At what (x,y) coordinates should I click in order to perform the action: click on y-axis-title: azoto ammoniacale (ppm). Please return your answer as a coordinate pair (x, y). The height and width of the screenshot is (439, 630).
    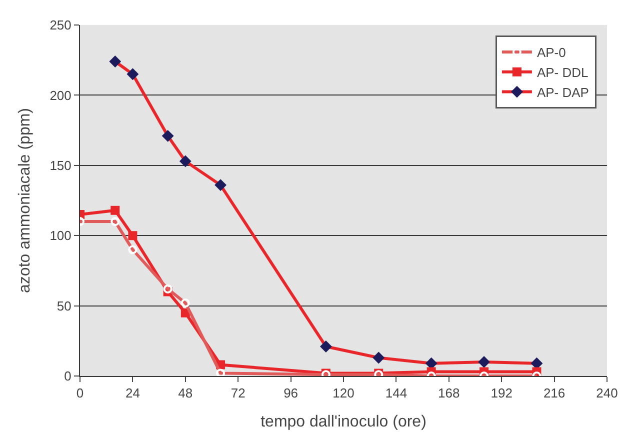
    Looking at the image, I should click on (25, 200).